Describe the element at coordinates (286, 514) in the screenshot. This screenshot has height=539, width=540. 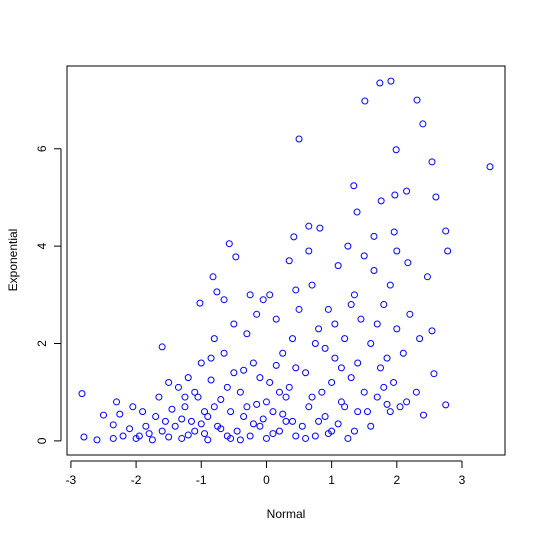
I see `x-axis-label: Normal` at that location.